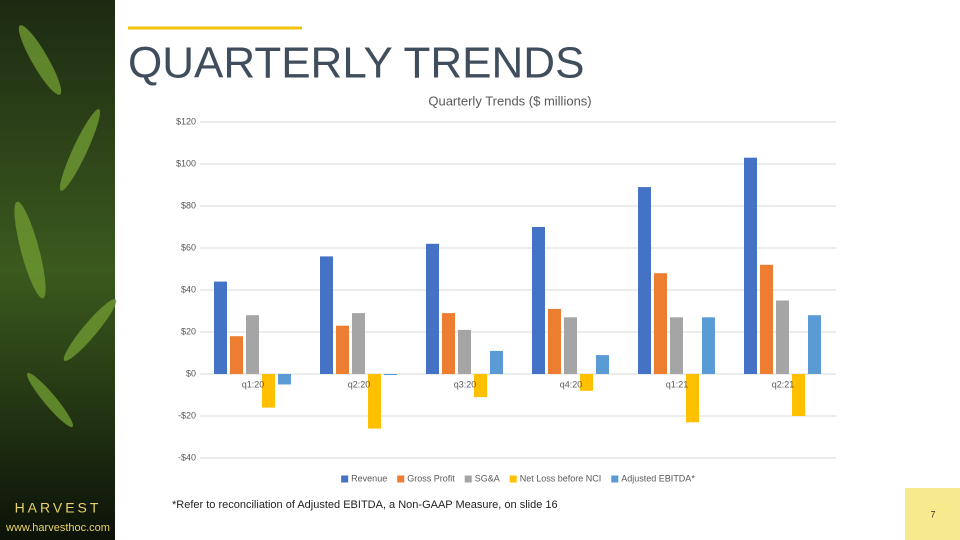 The height and width of the screenshot is (540, 960). I want to click on legend-label: Gross Profit, so click(431, 478).